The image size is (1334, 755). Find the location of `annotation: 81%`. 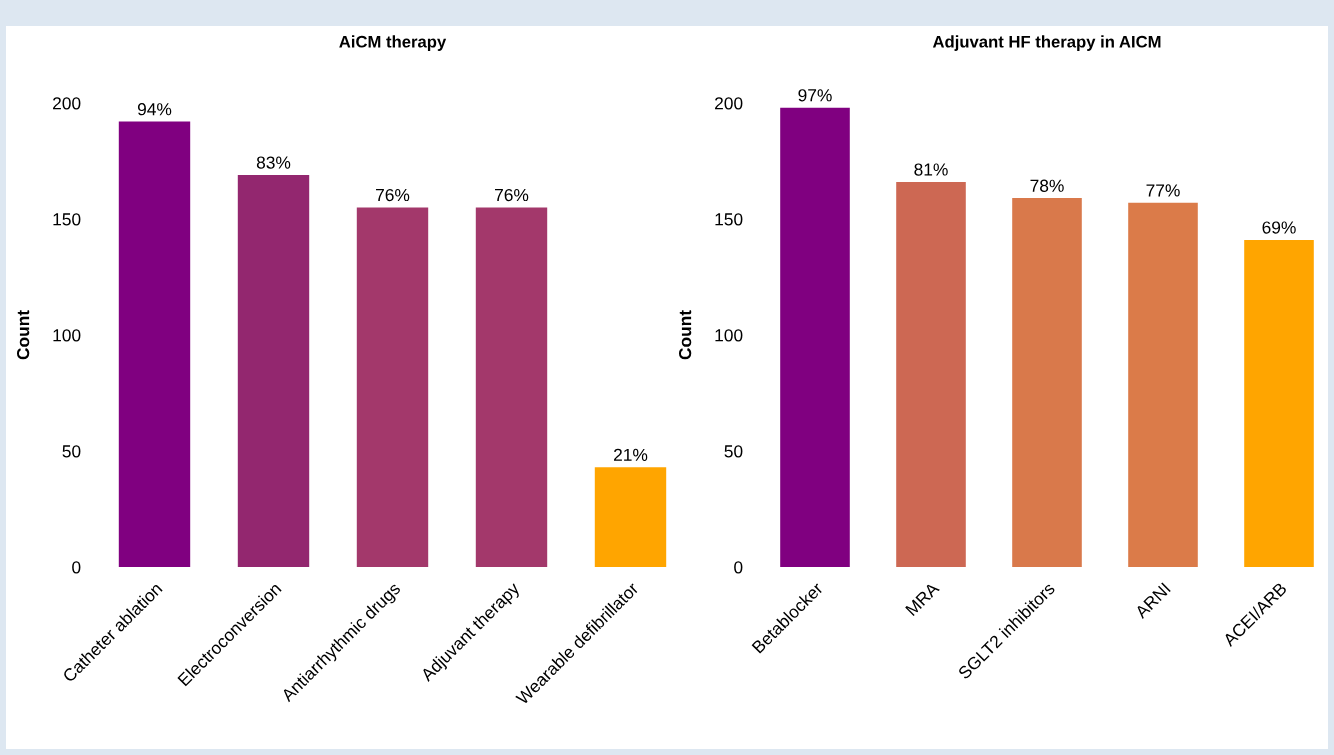

annotation: 81% is located at coordinates (931, 169).